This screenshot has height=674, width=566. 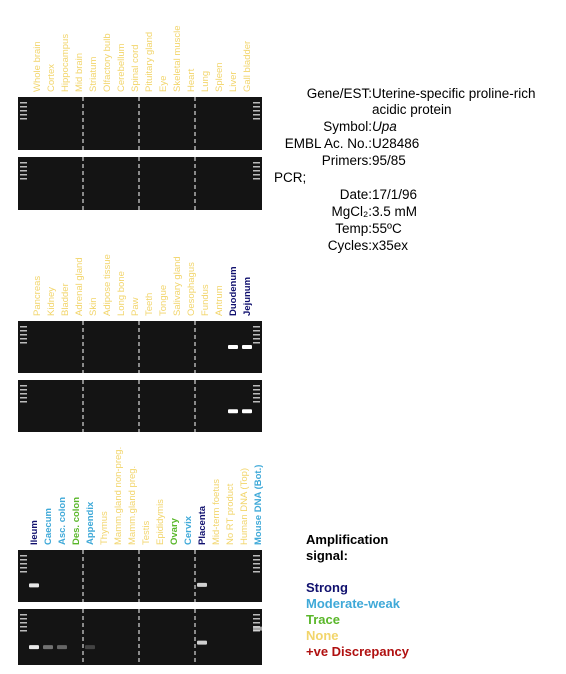 What do you see at coordinates (191, 289) in the screenshot?
I see `lane-label: Oesophagus` at bounding box center [191, 289].